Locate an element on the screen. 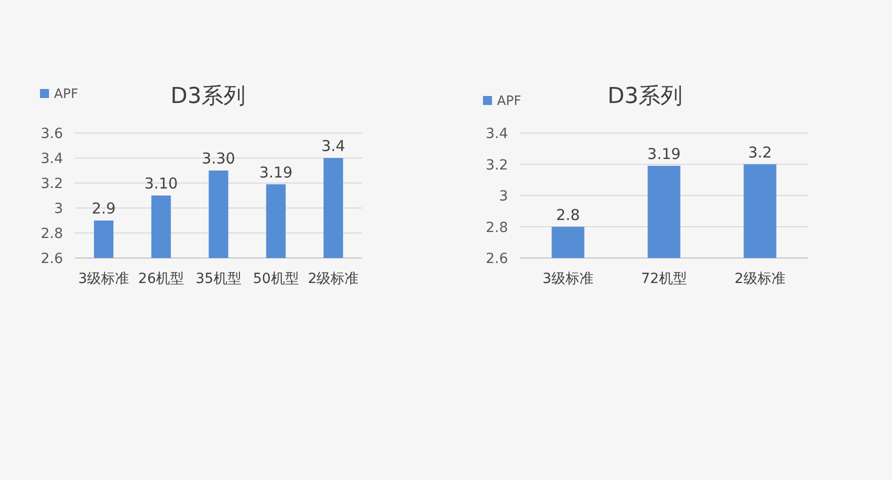 The image size is (892, 480). y-tick-label: 3.6 is located at coordinates (52, 134).